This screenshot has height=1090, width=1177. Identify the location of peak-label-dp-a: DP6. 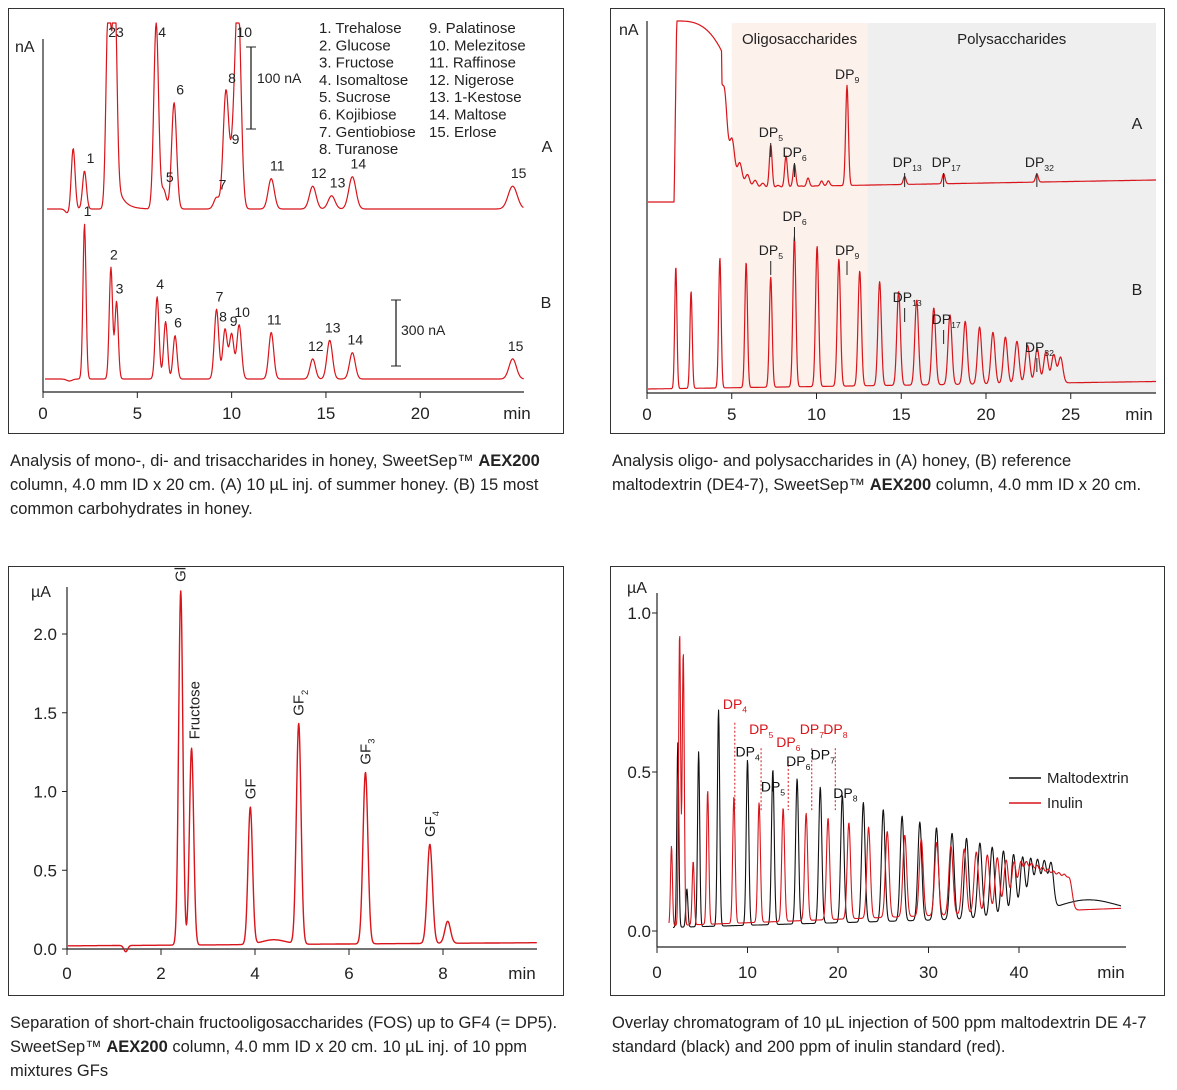
(794, 153).